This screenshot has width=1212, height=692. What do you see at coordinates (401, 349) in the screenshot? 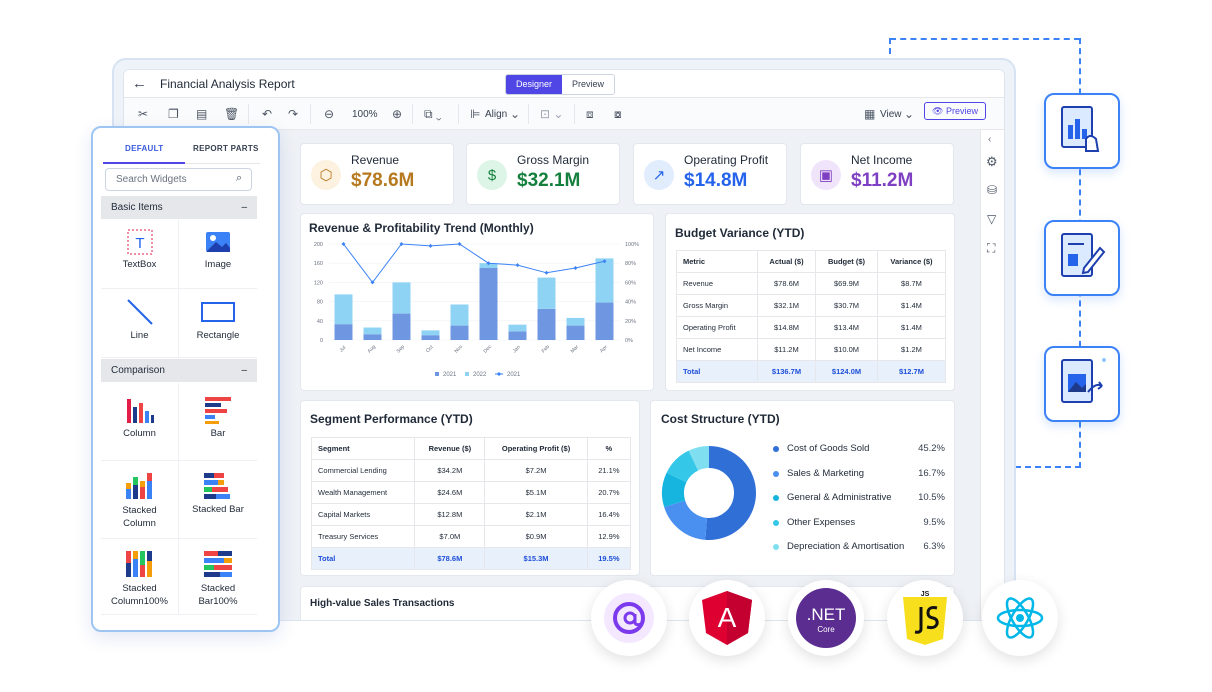
I see `x-tick-label: Sep` at bounding box center [401, 349].